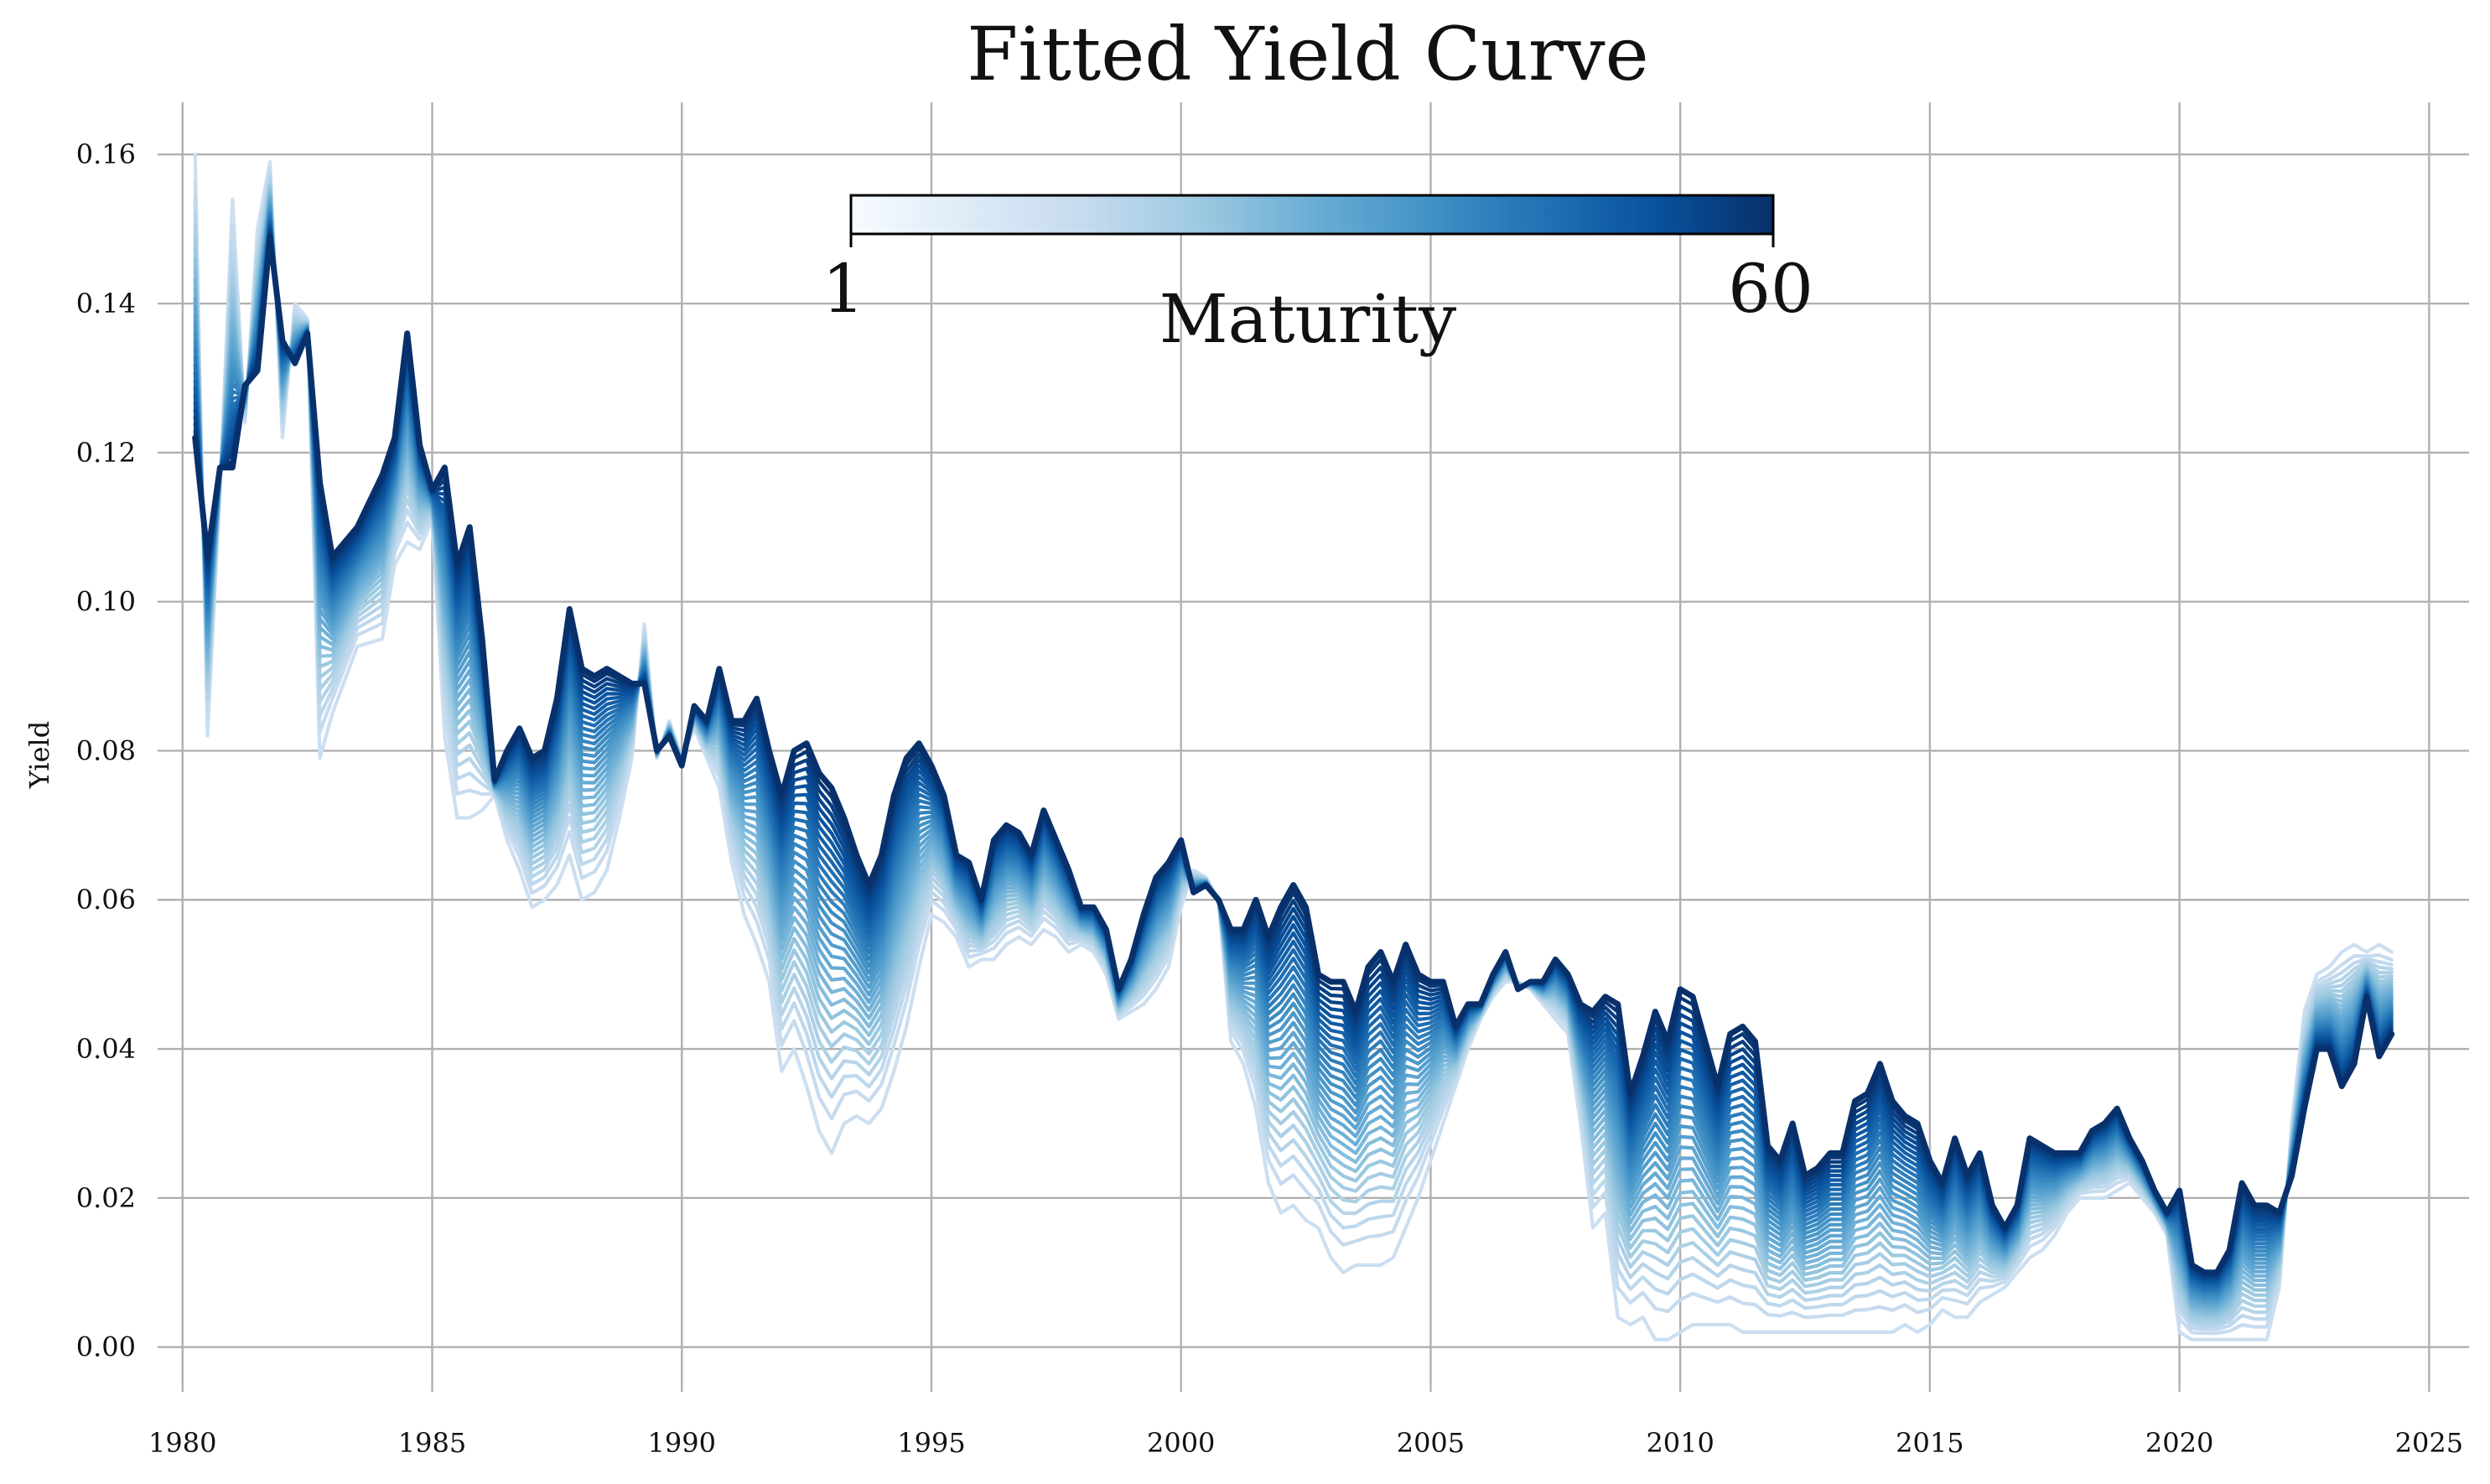 This screenshot has width=2490, height=1484. What do you see at coordinates (106, 602) in the screenshot?
I see `y-tick-label: 0.10` at bounding box center [106, 602].